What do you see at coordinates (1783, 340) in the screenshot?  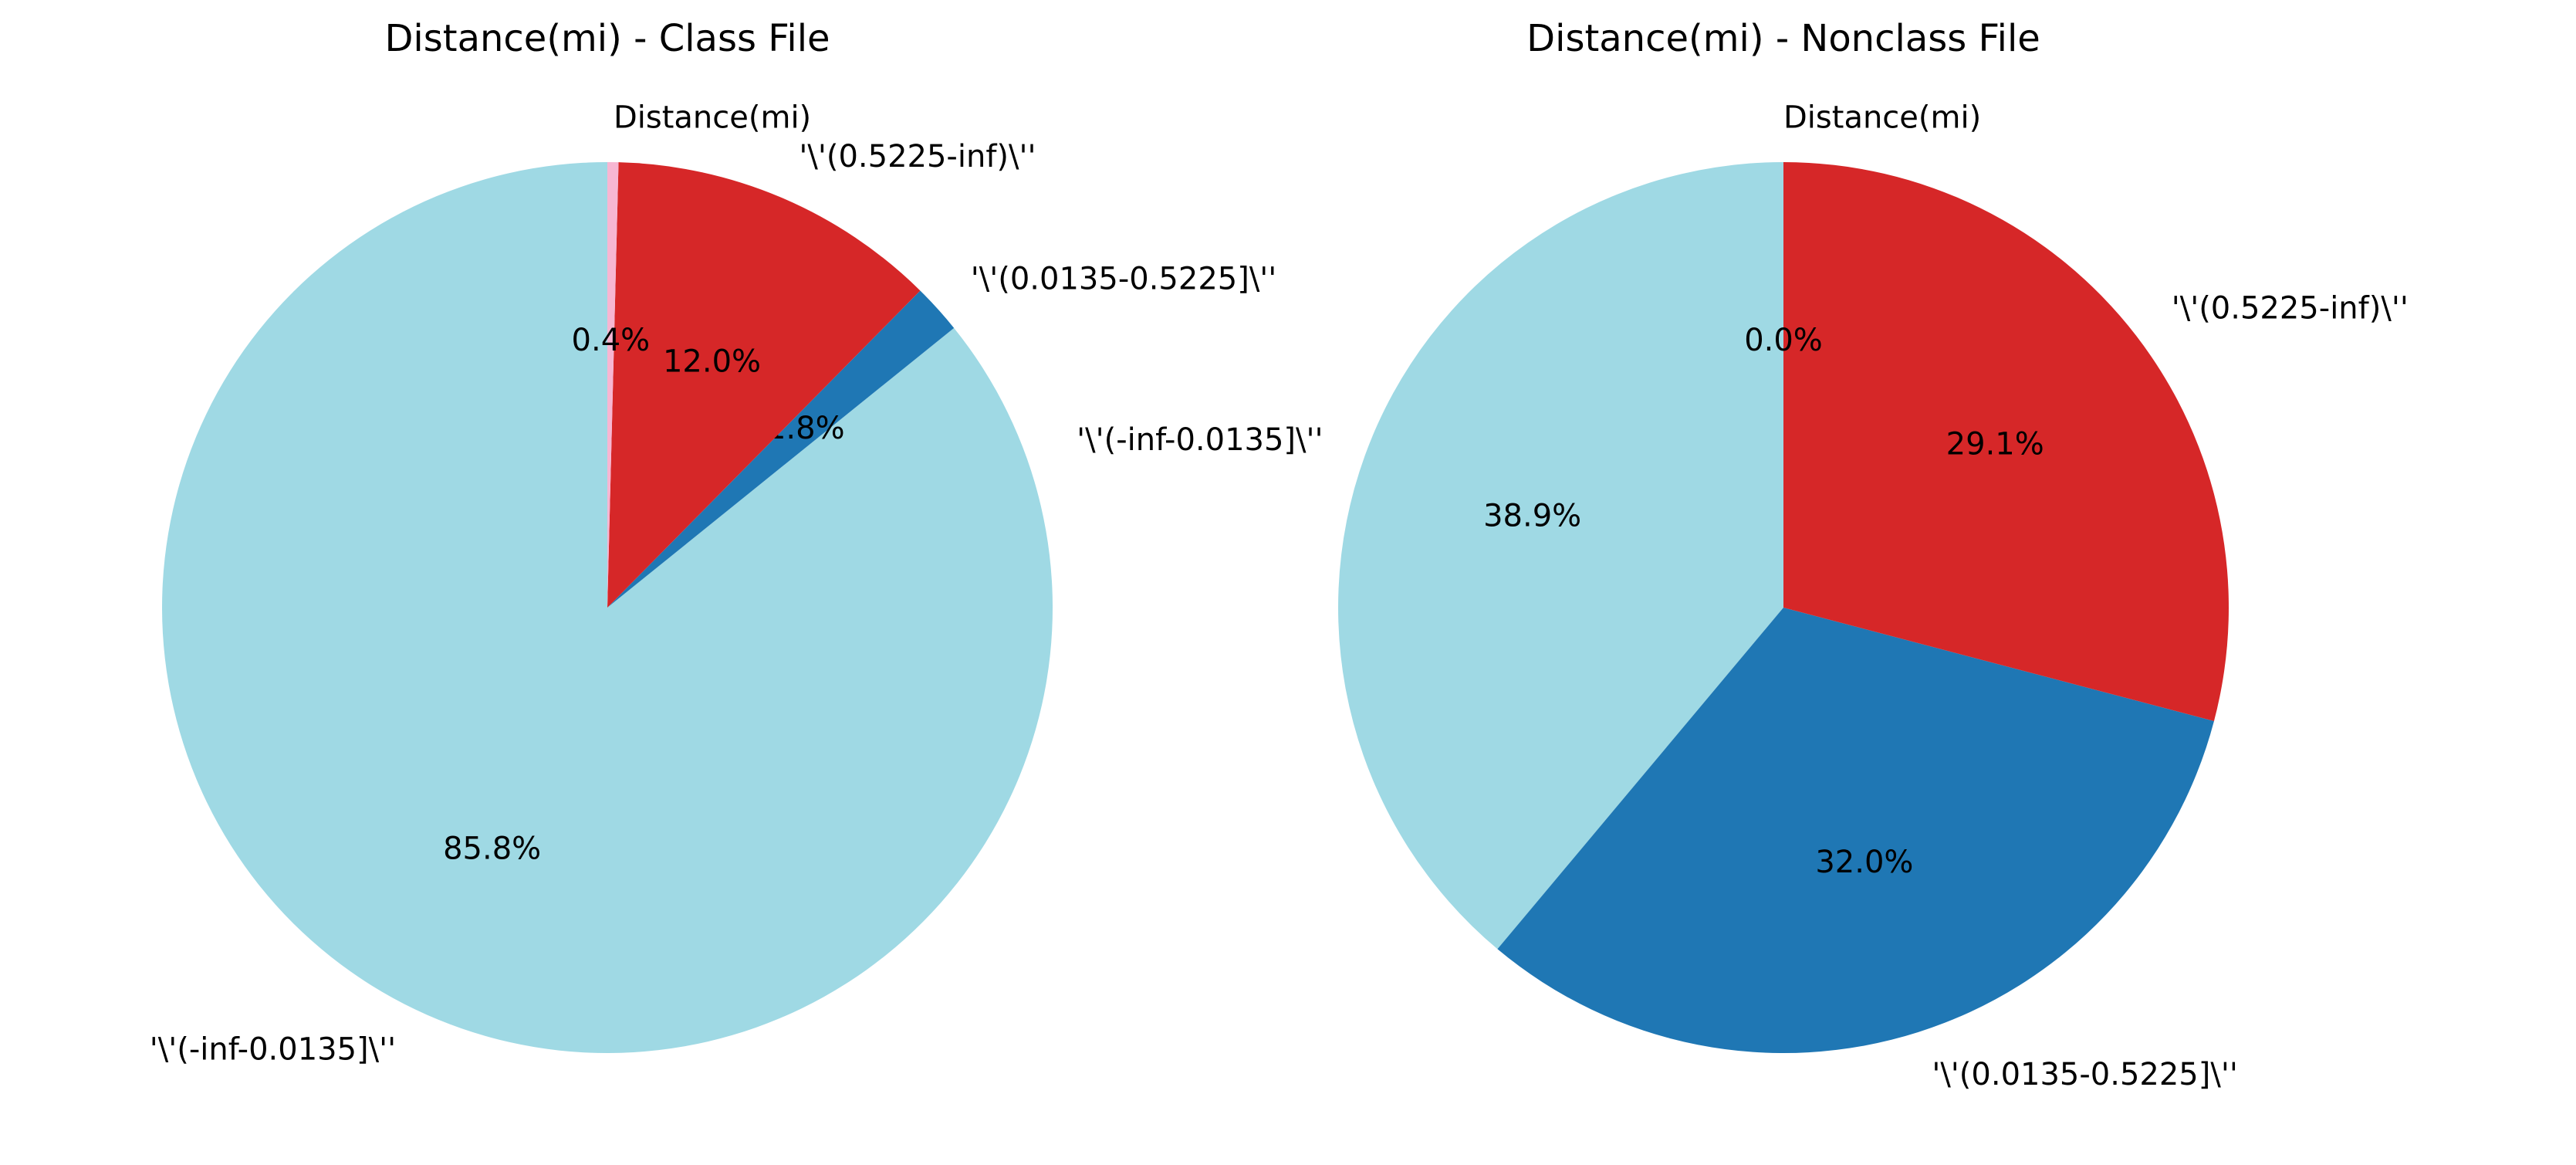 I see `slice-percent-label: 0.0%` at bounding box center [1783, 340].